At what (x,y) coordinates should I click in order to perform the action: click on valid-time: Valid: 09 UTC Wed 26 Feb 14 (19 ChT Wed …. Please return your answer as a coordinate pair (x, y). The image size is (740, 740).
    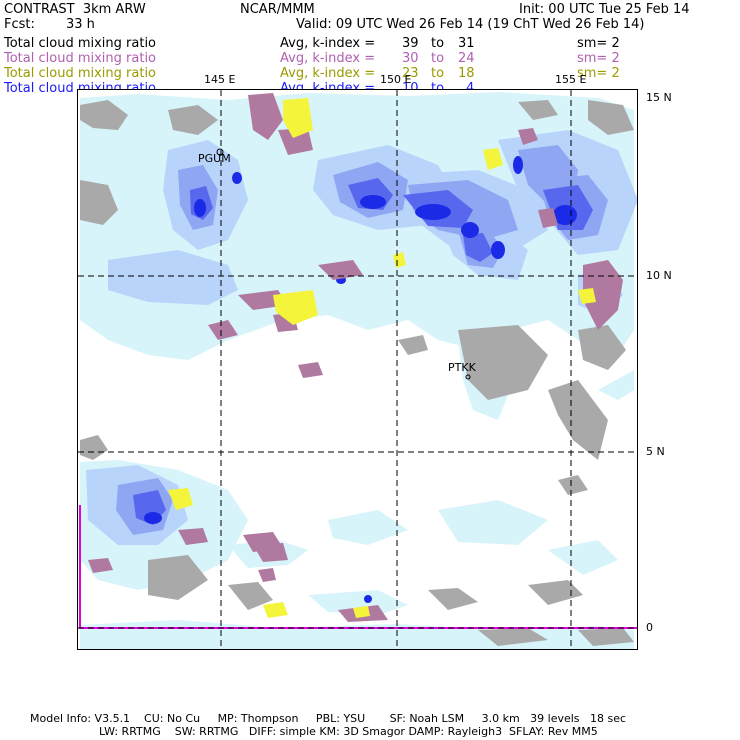
    Looking at the image, I should click on (470, 24).